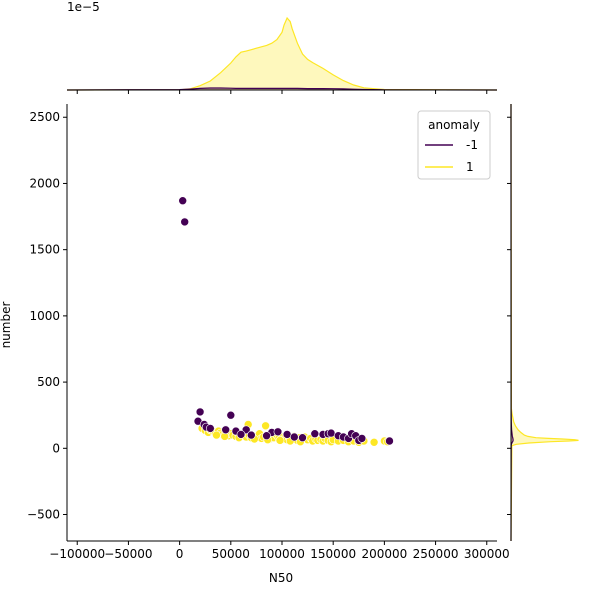 The image size is (600, 600). Describe the element at coordinates (43, 515) in the screenshot. I see `y-tick-label: −500` at that location.